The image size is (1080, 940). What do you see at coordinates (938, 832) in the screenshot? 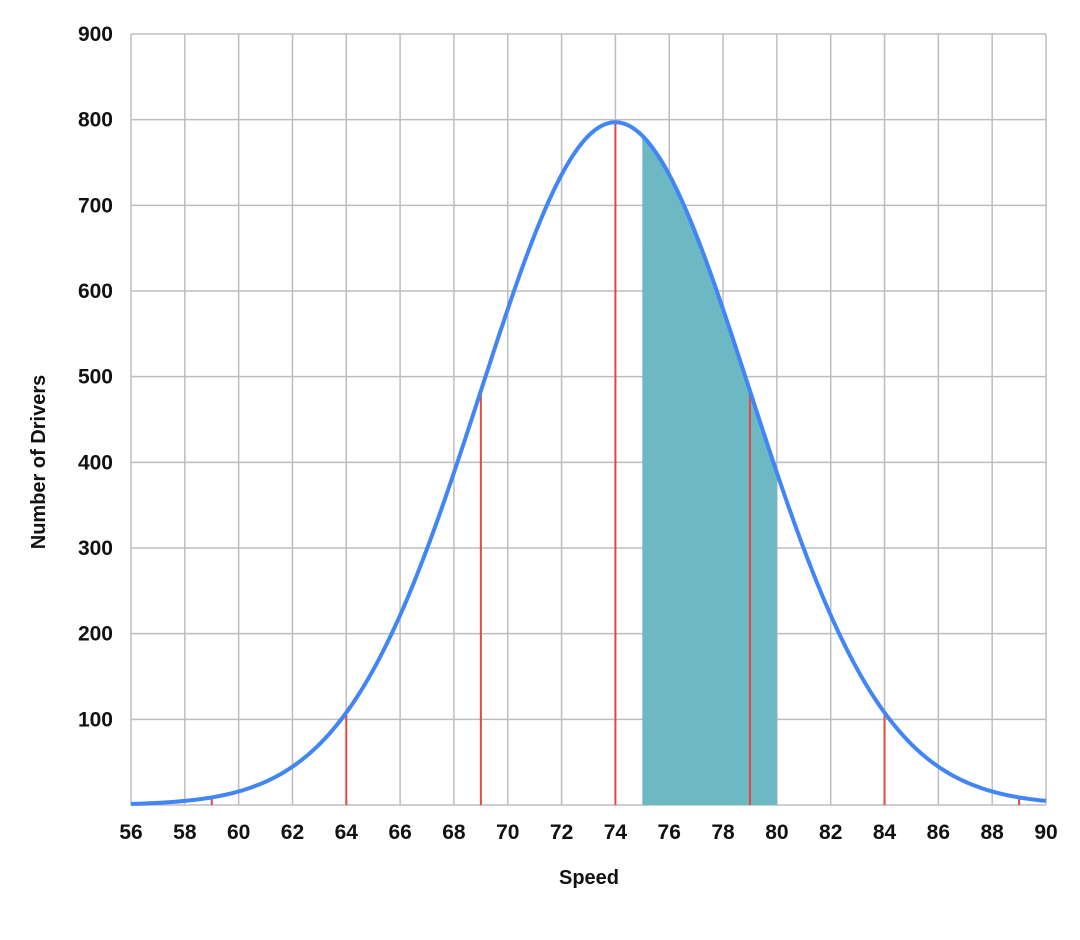
I see `x-tick-label: 86` at bounding box center [938, 832].